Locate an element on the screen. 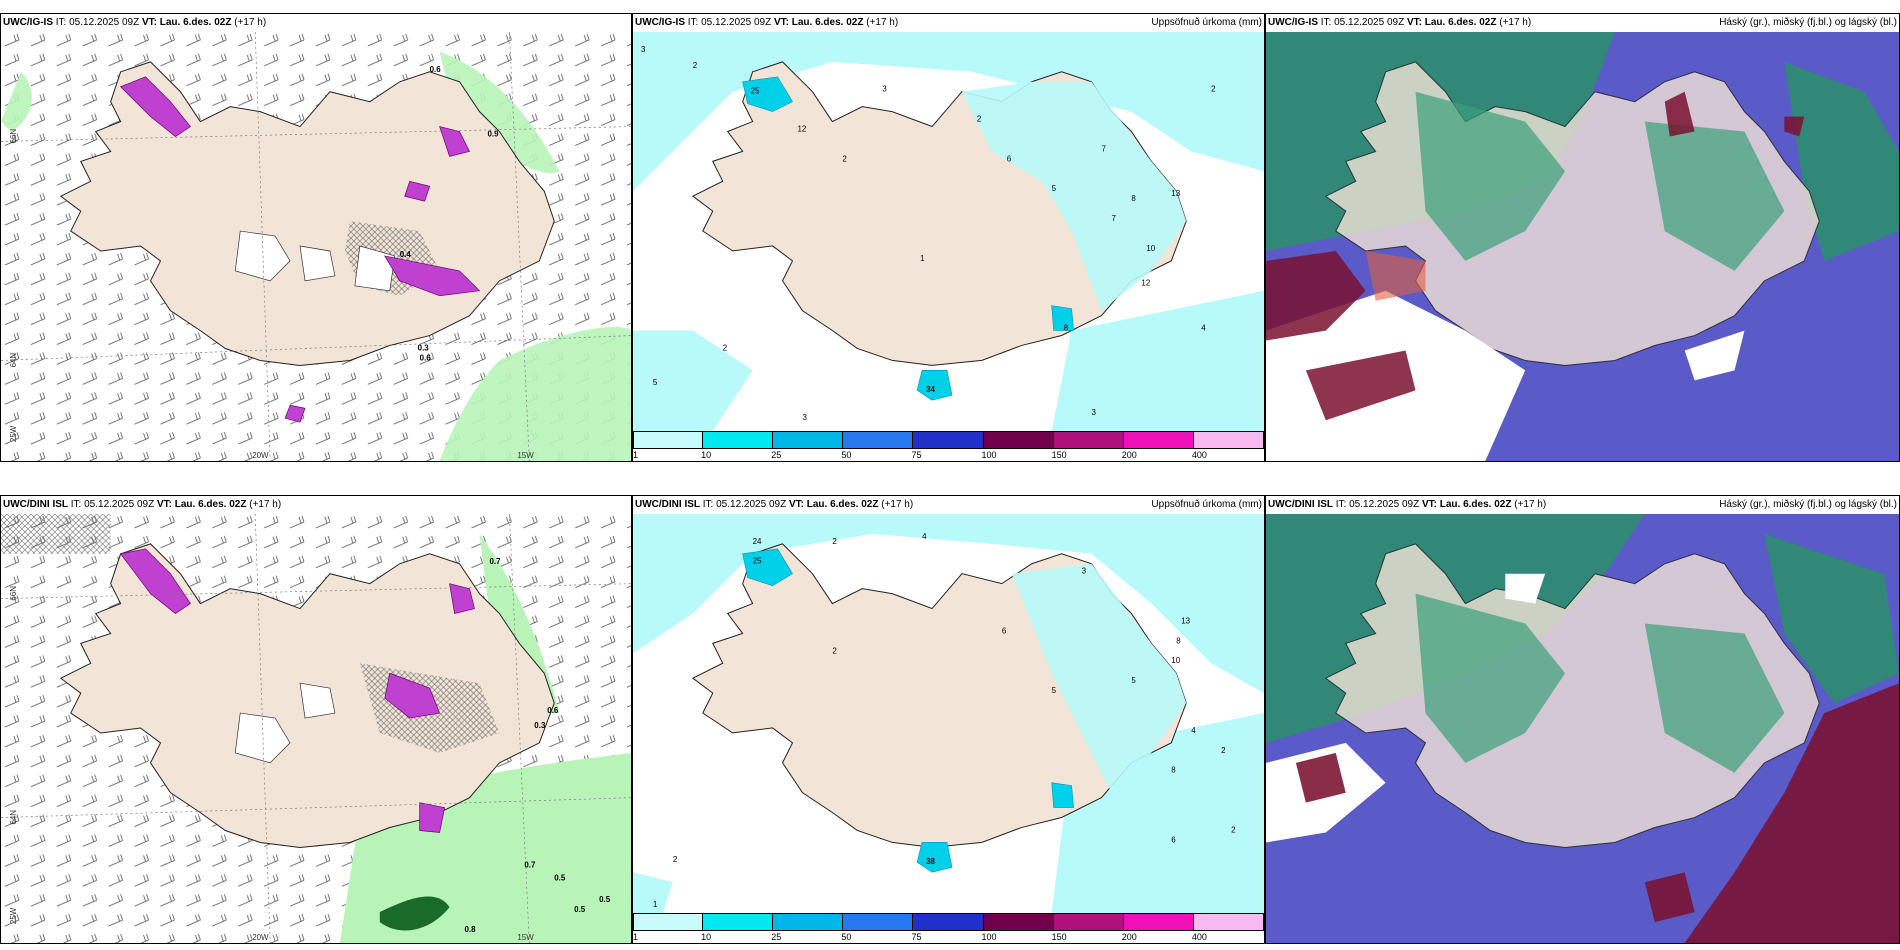 This screenshot has width=1900, height=950. panel-field-title: Uppsöfnuð úrkoma (mm) is located at coordinates (1206, 504).